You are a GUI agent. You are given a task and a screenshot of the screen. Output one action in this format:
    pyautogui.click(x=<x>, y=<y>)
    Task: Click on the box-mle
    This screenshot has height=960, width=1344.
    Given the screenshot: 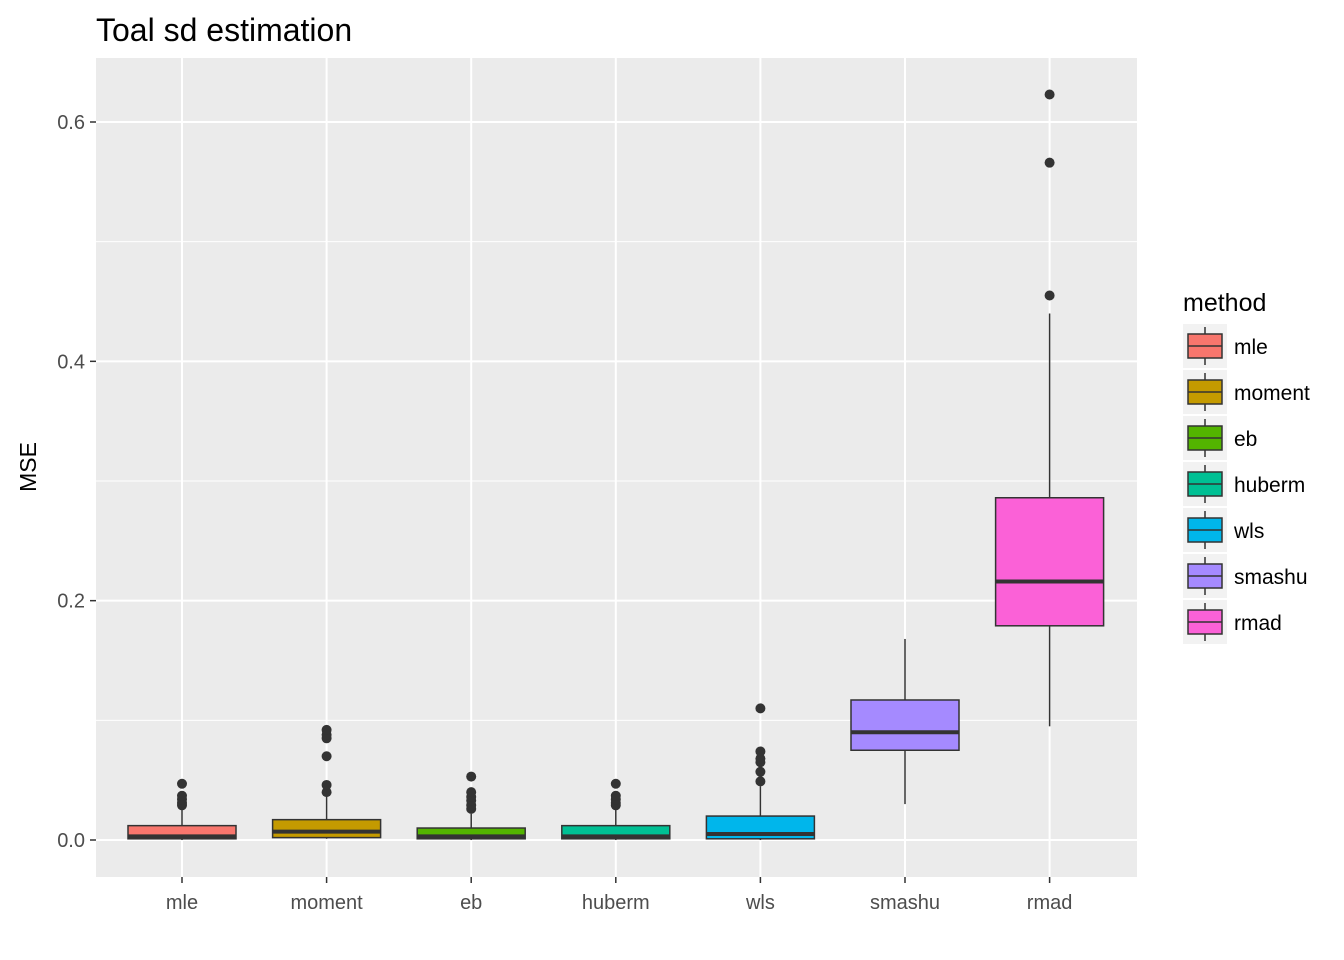 What is the action you would take?
    pyautogui.click(x=182, y=809)
    